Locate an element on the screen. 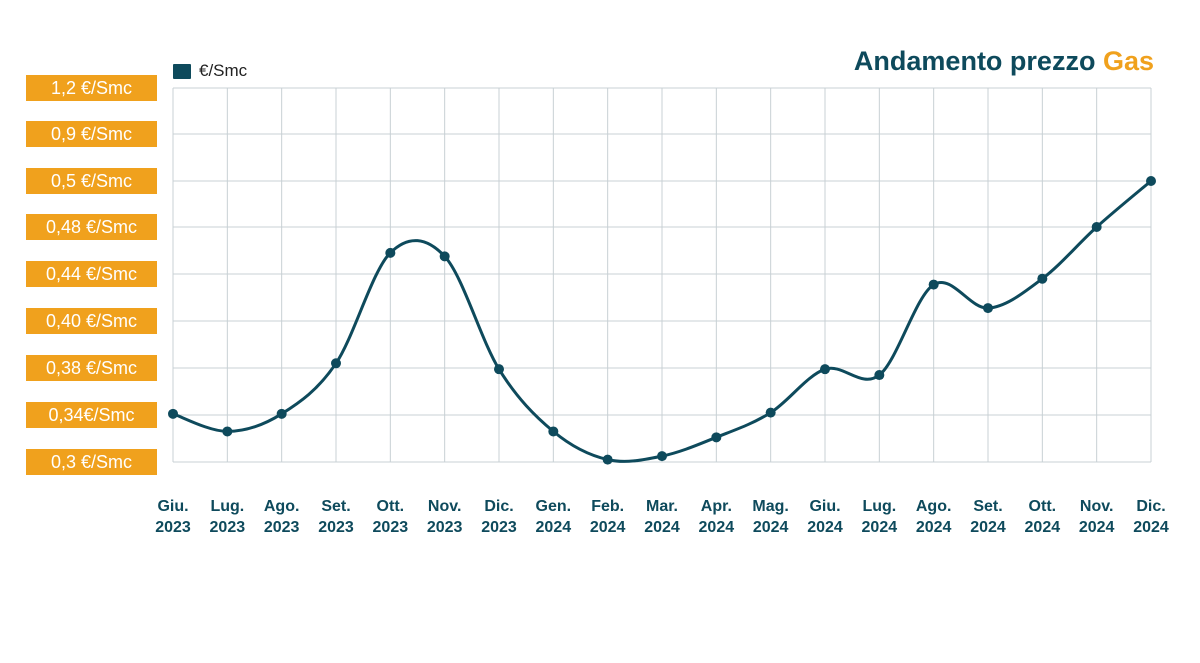 The width and height of the screenshot is (1200, 663). chart-title: Andamento prezzo Gas is located at coordinates (1004, 61).